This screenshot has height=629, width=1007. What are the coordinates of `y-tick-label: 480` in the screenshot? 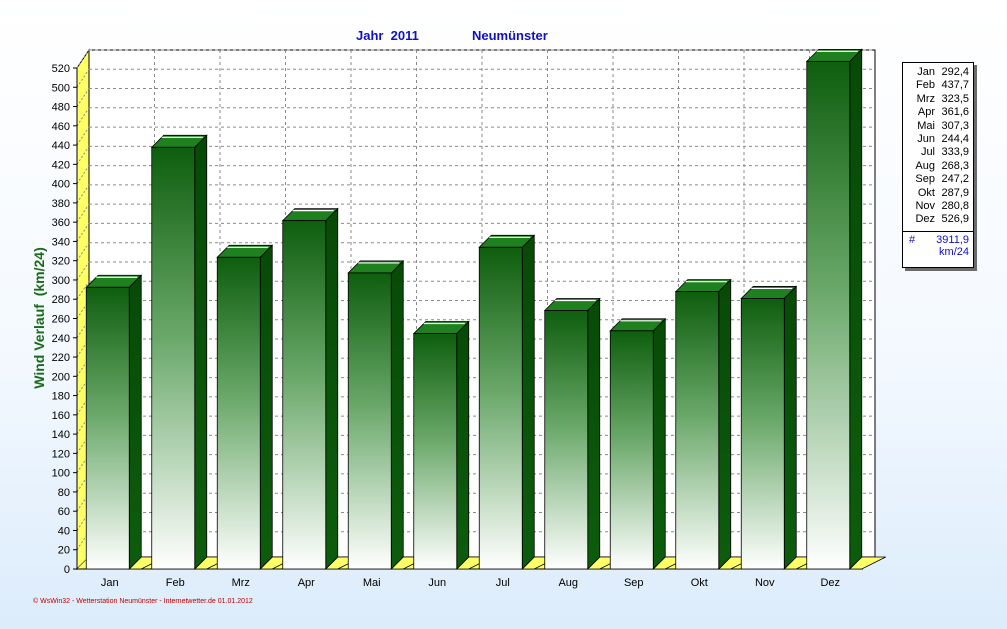 It's located at (61, 108).